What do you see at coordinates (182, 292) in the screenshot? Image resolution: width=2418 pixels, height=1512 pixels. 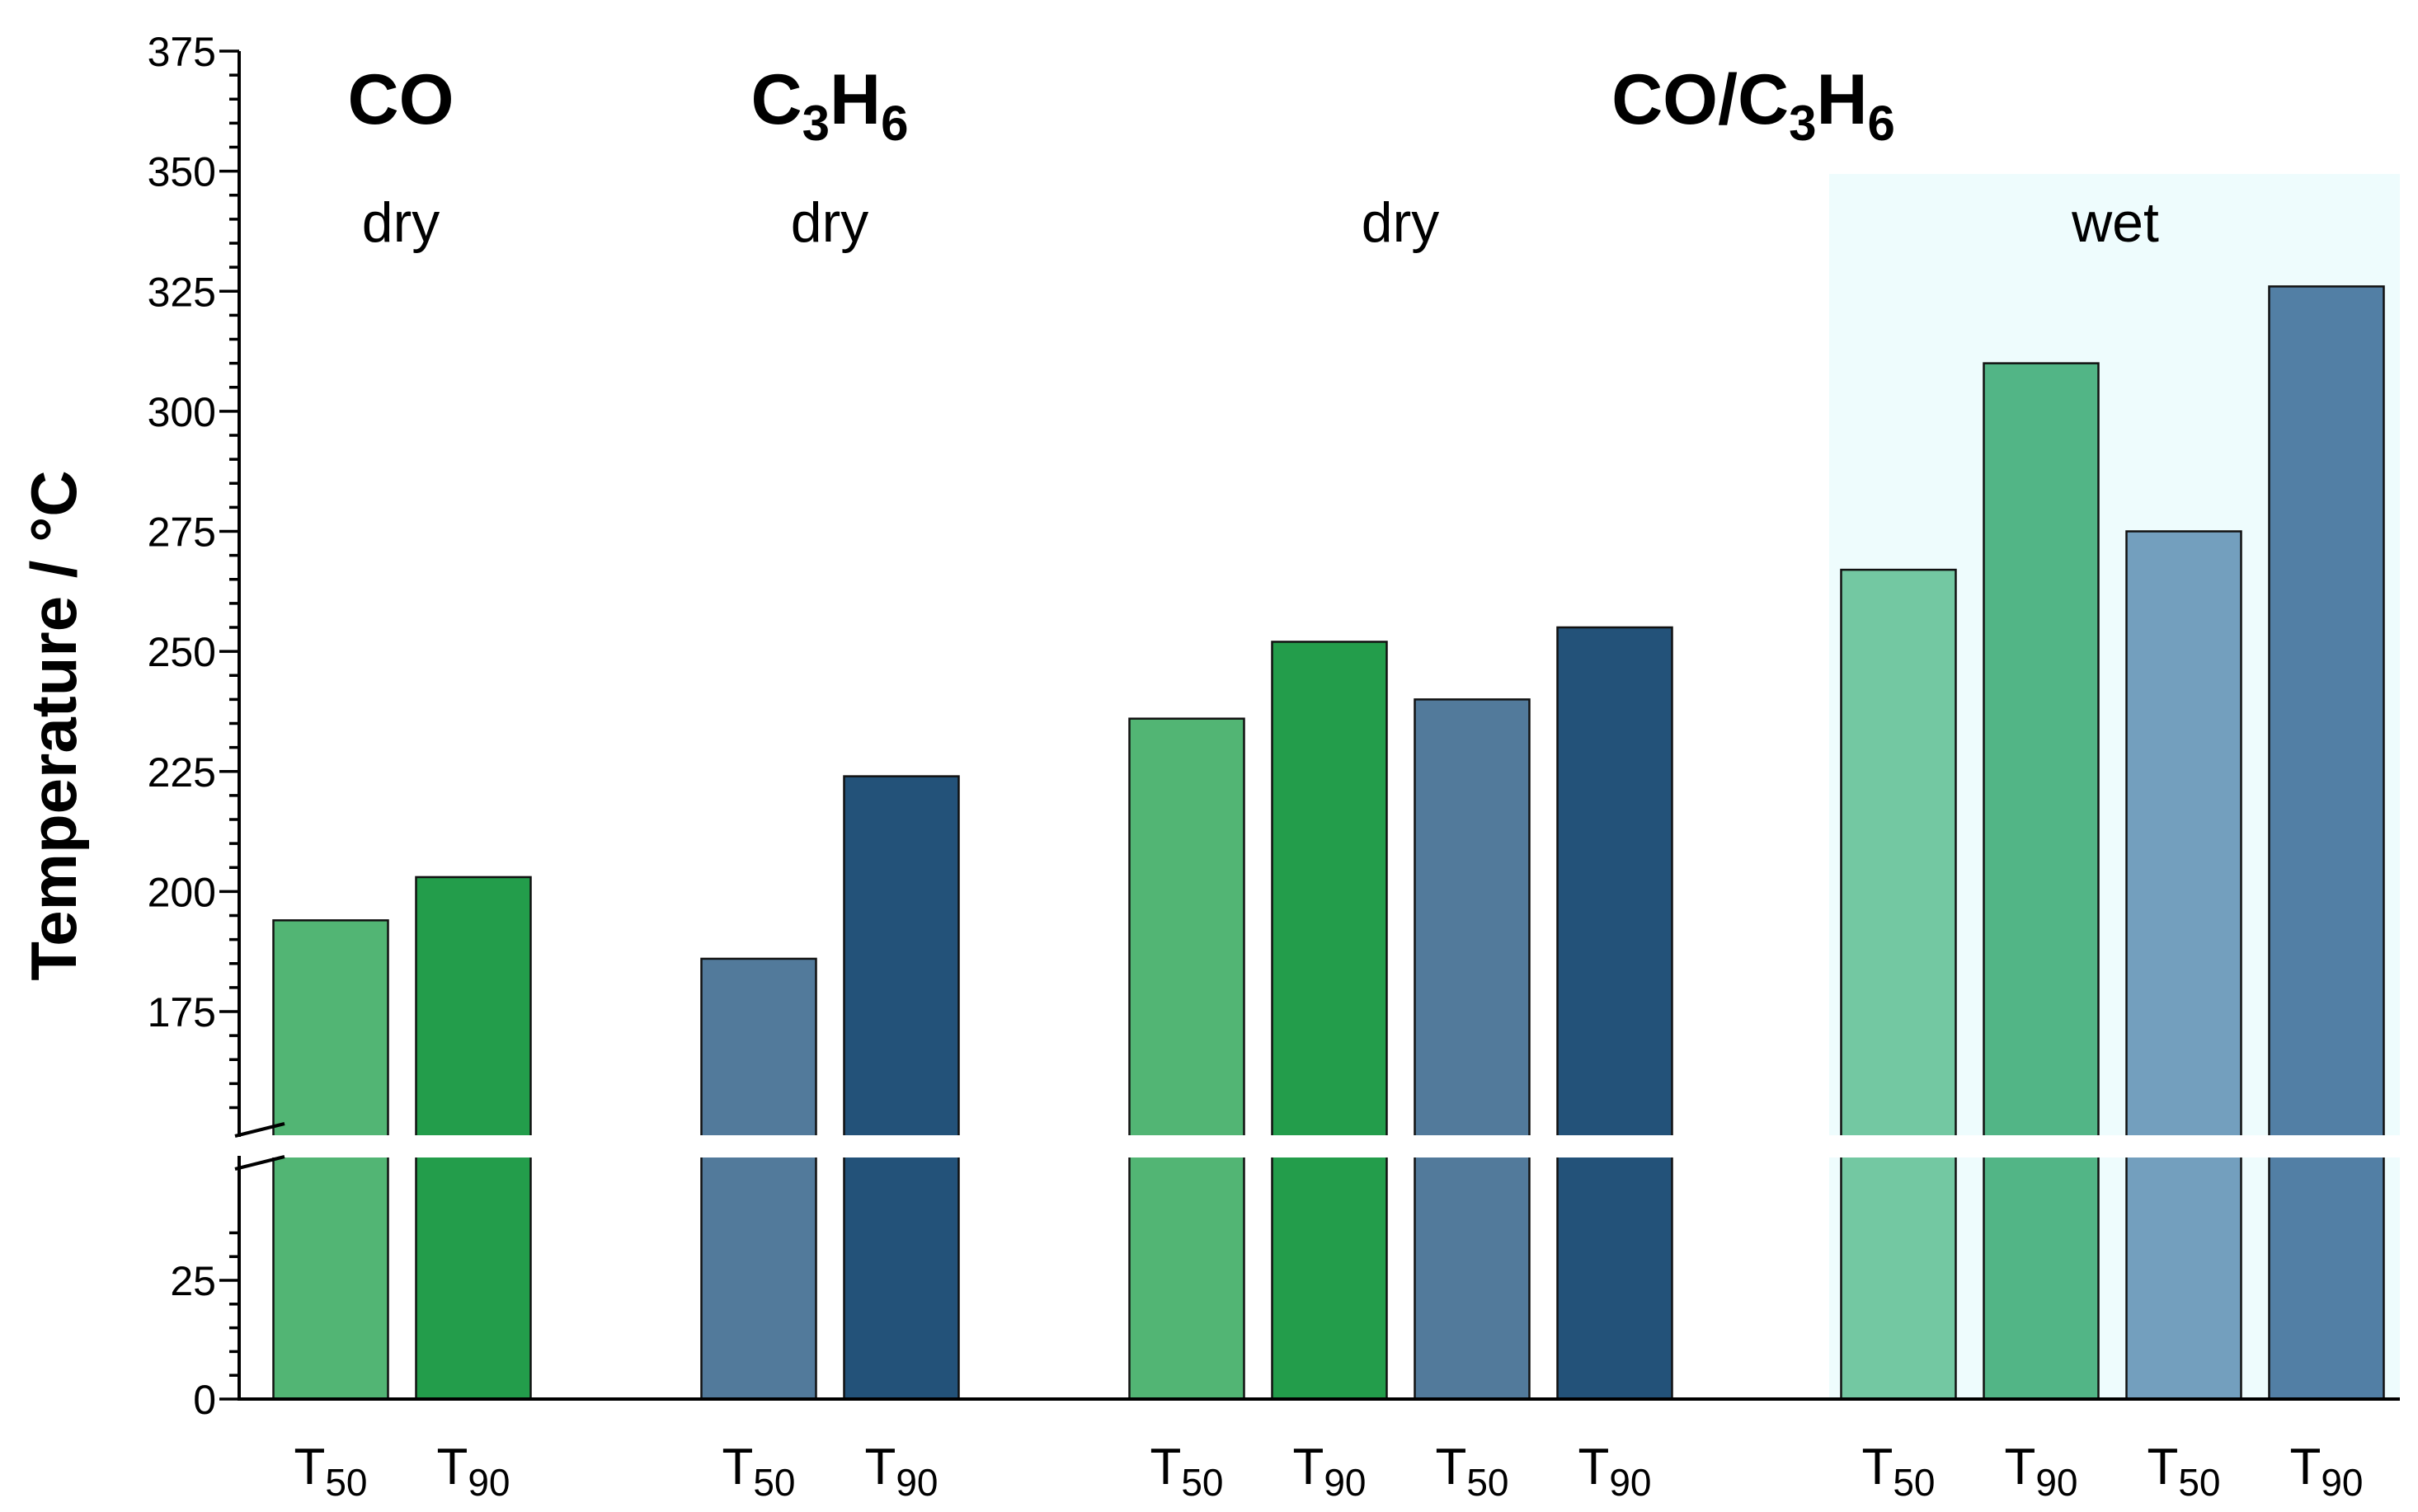 I see `y-tick-label: 325` at bounding box center [182, 292].